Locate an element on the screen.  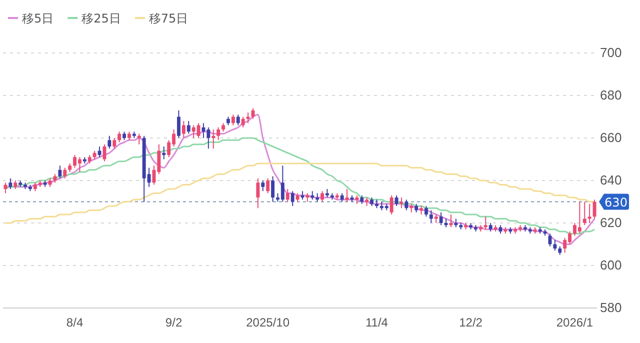
y-tick-label: 700 is located at coordinates (611, 52).